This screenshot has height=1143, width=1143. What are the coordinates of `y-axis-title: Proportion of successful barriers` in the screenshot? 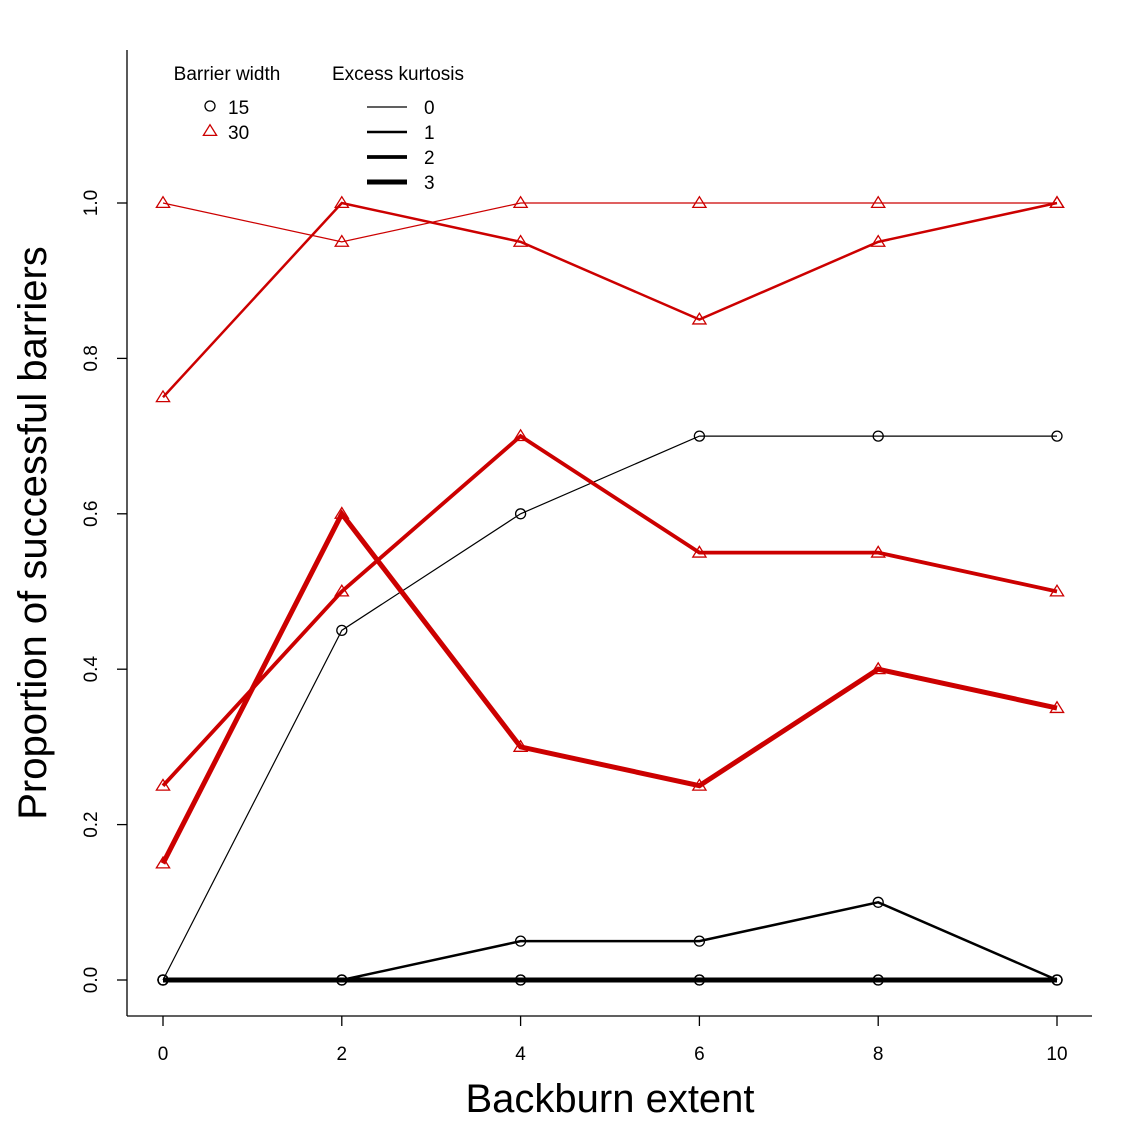 It's located at (33, 533).